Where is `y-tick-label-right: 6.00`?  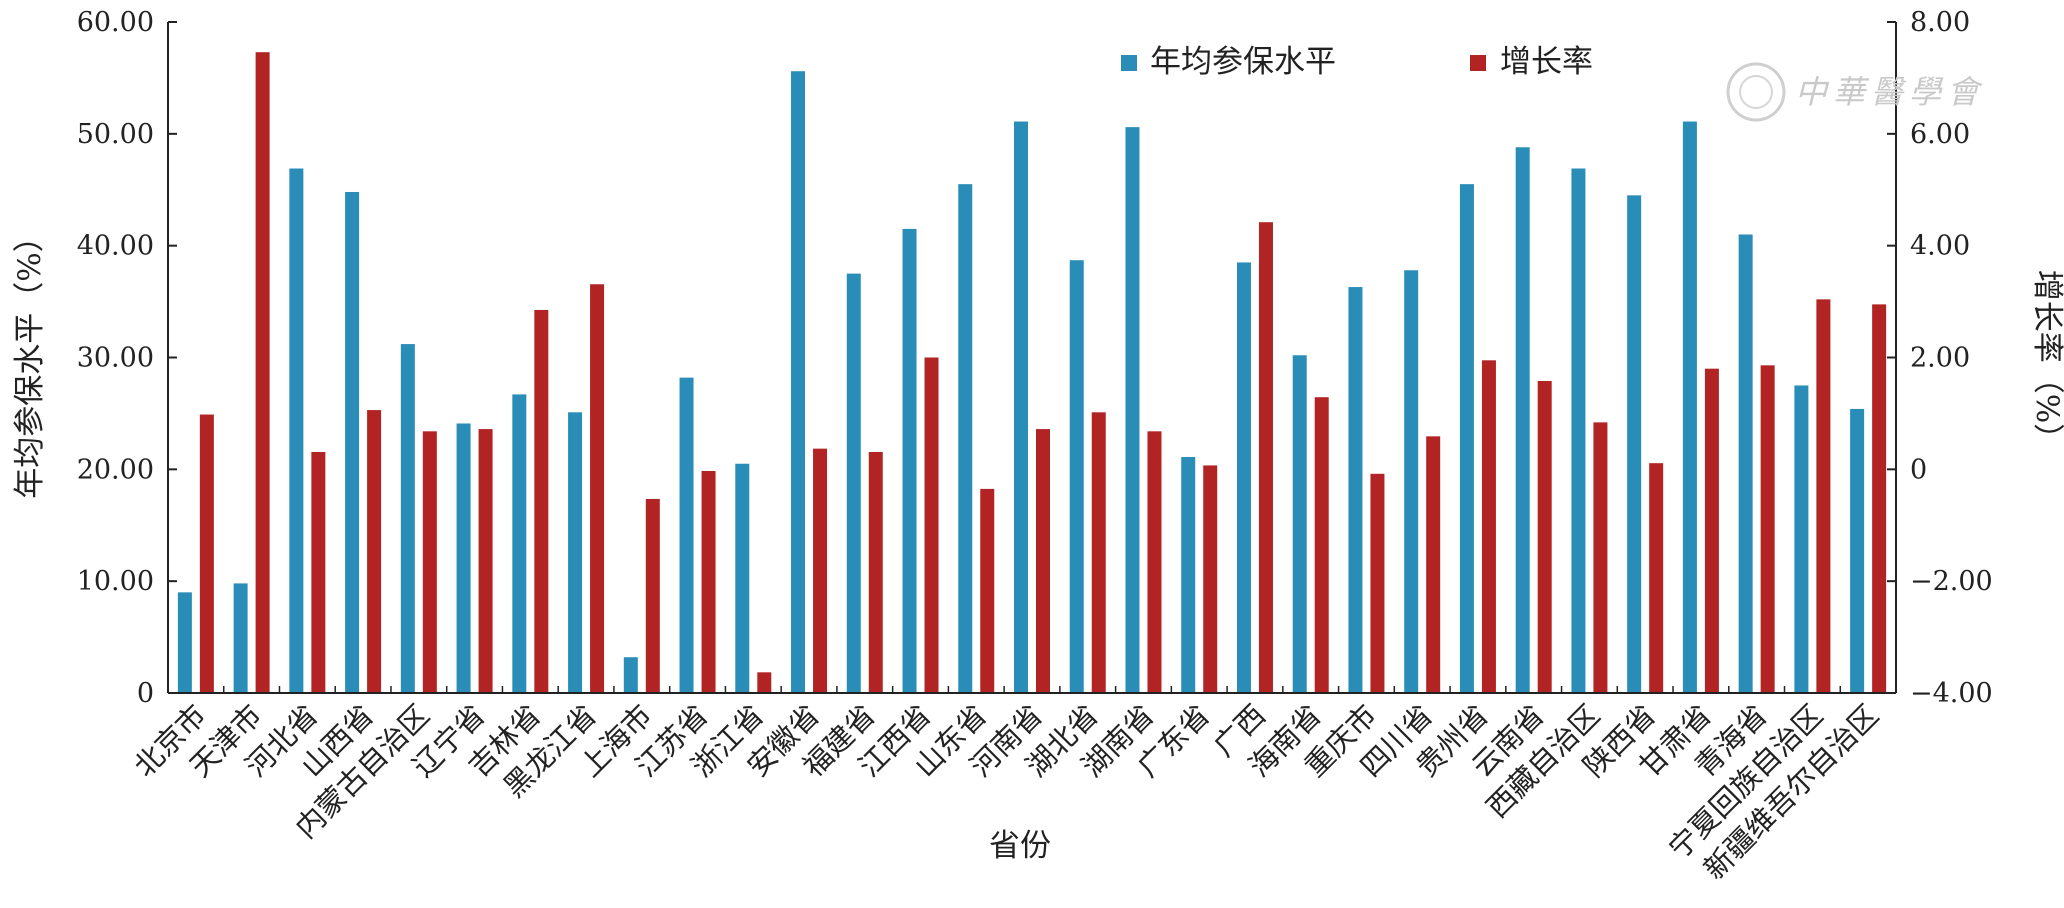
y-tick-label-right: 6.00 is located at coordinates (1940, 134).